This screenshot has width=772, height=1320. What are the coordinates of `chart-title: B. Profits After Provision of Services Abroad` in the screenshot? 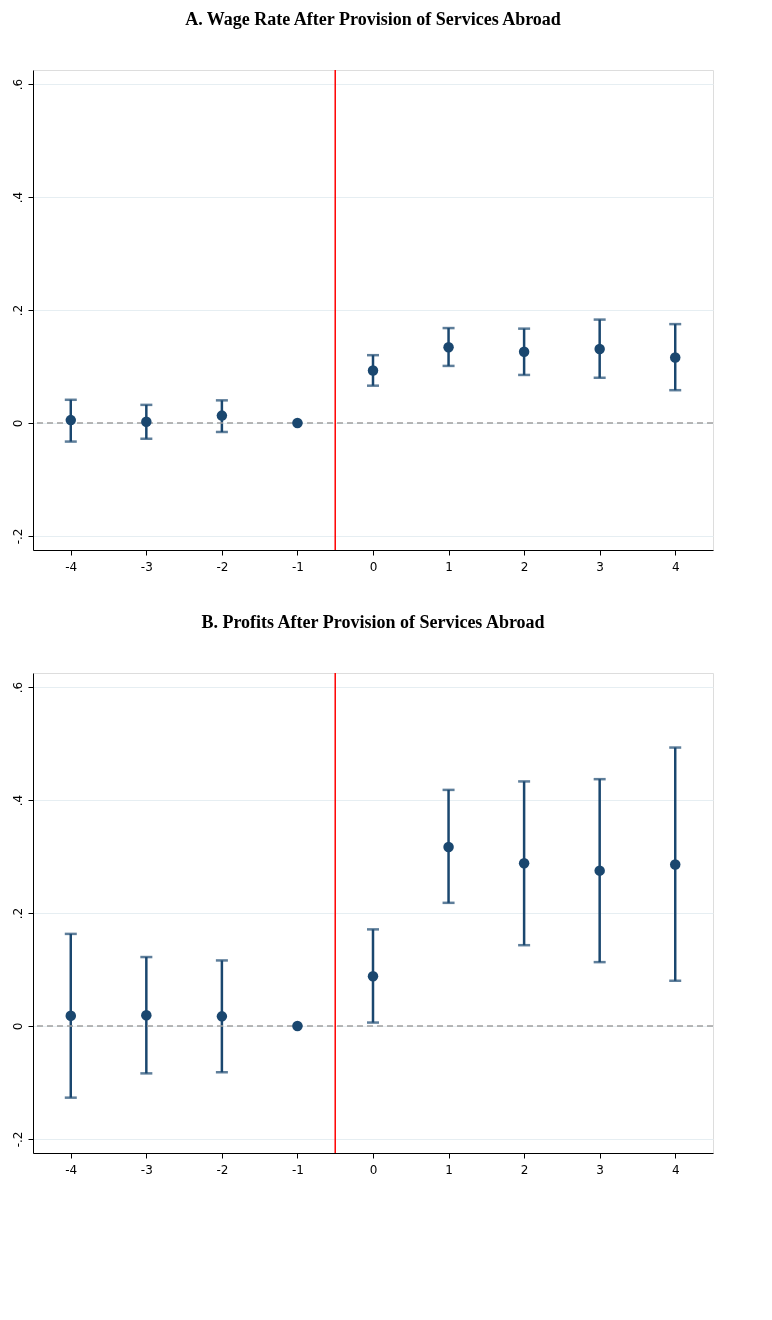 It's located at (373, 622).